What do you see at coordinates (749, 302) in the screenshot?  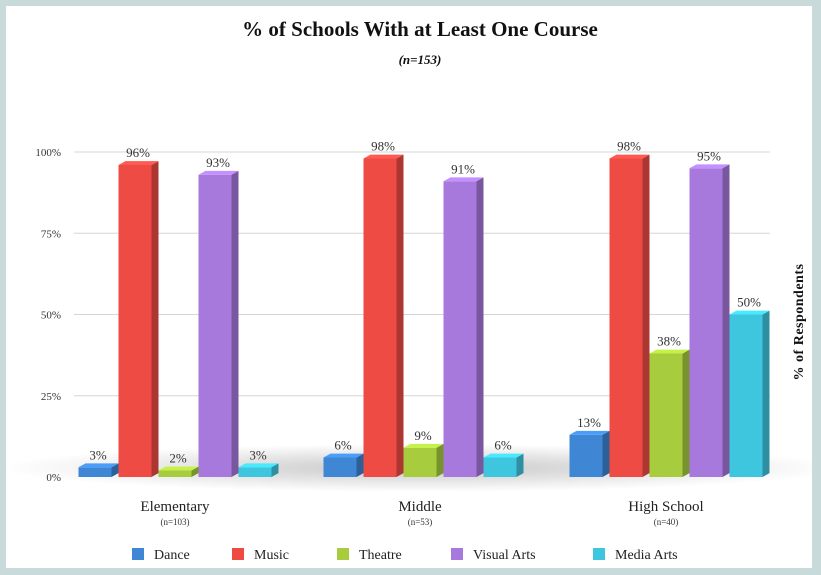 I see `data-label: 50%` at bounding box center [749, 302].